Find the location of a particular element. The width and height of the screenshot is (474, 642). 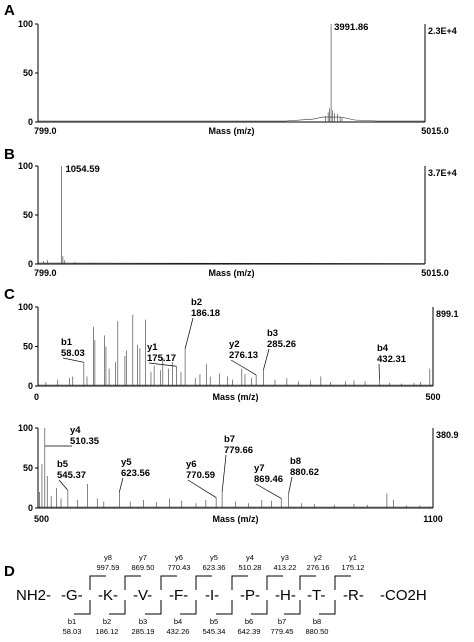

sequence-residue: -V- is located at coordinates (142, 595).